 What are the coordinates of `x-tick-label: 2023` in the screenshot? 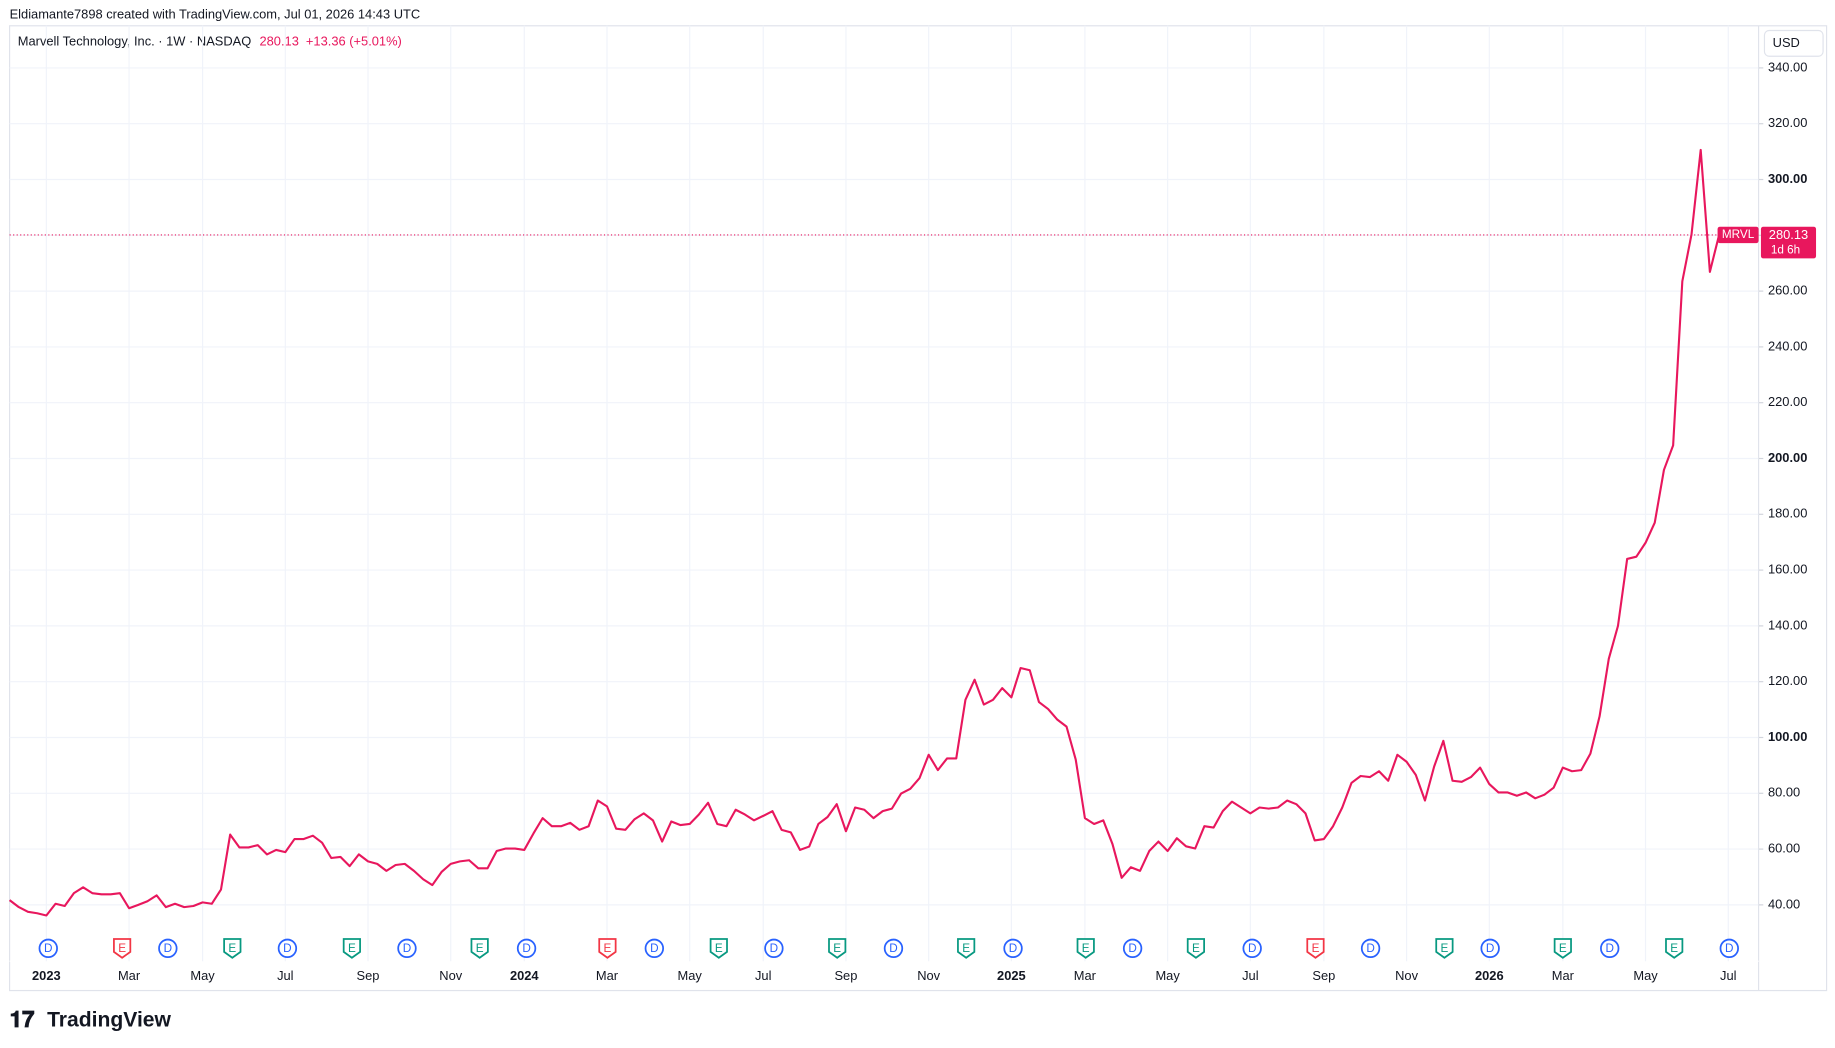 It's located at (46, 975).